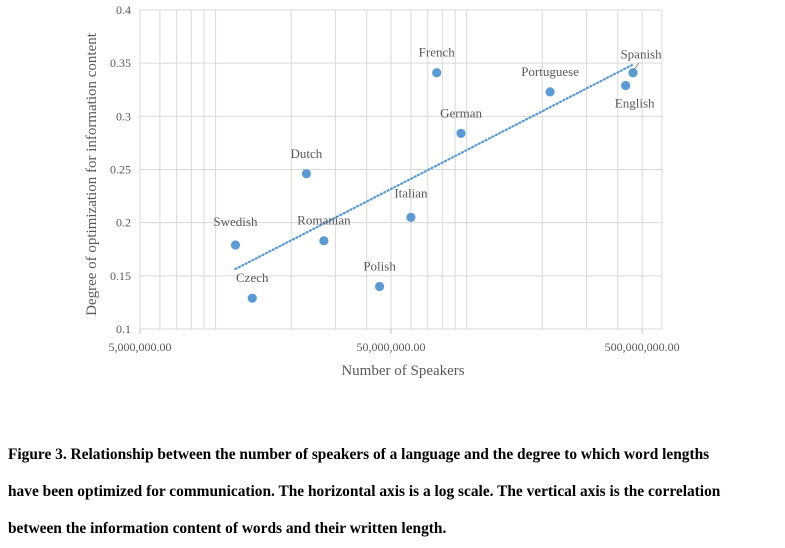  I want to click on y-tick-label: 0.3, so click(123, 116).